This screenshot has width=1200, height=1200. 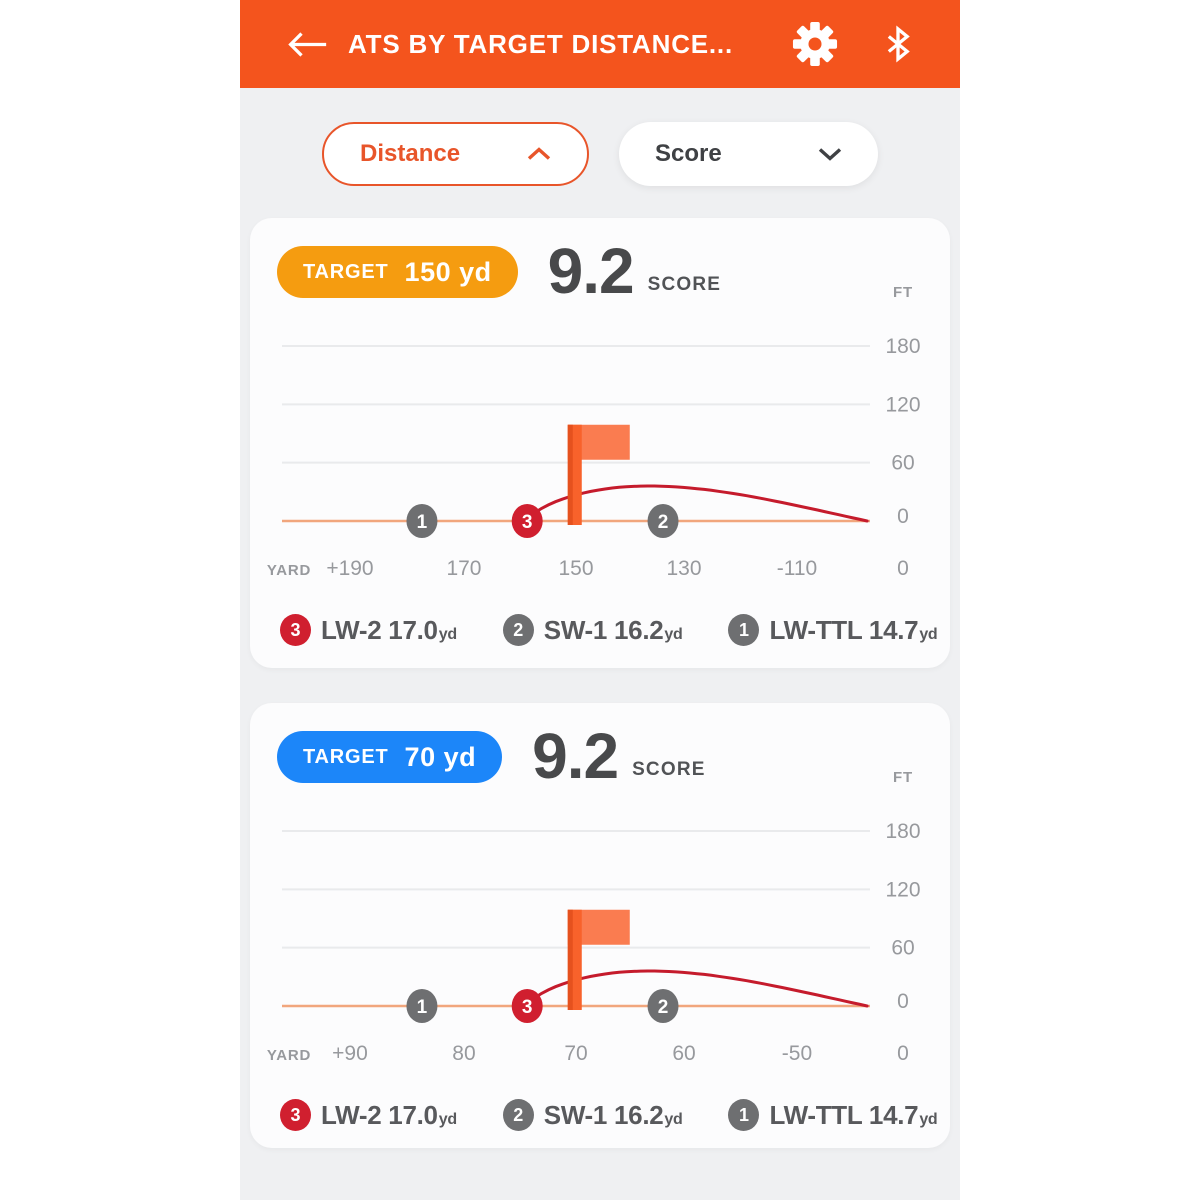 What do you see at coordinates (608, 914) in the screenshot?
I see `trajectory-chart: 180 120 60 0 FT YARD +90 80 70 60 -50 0 1 3 2` at bounding box center [608, 914].